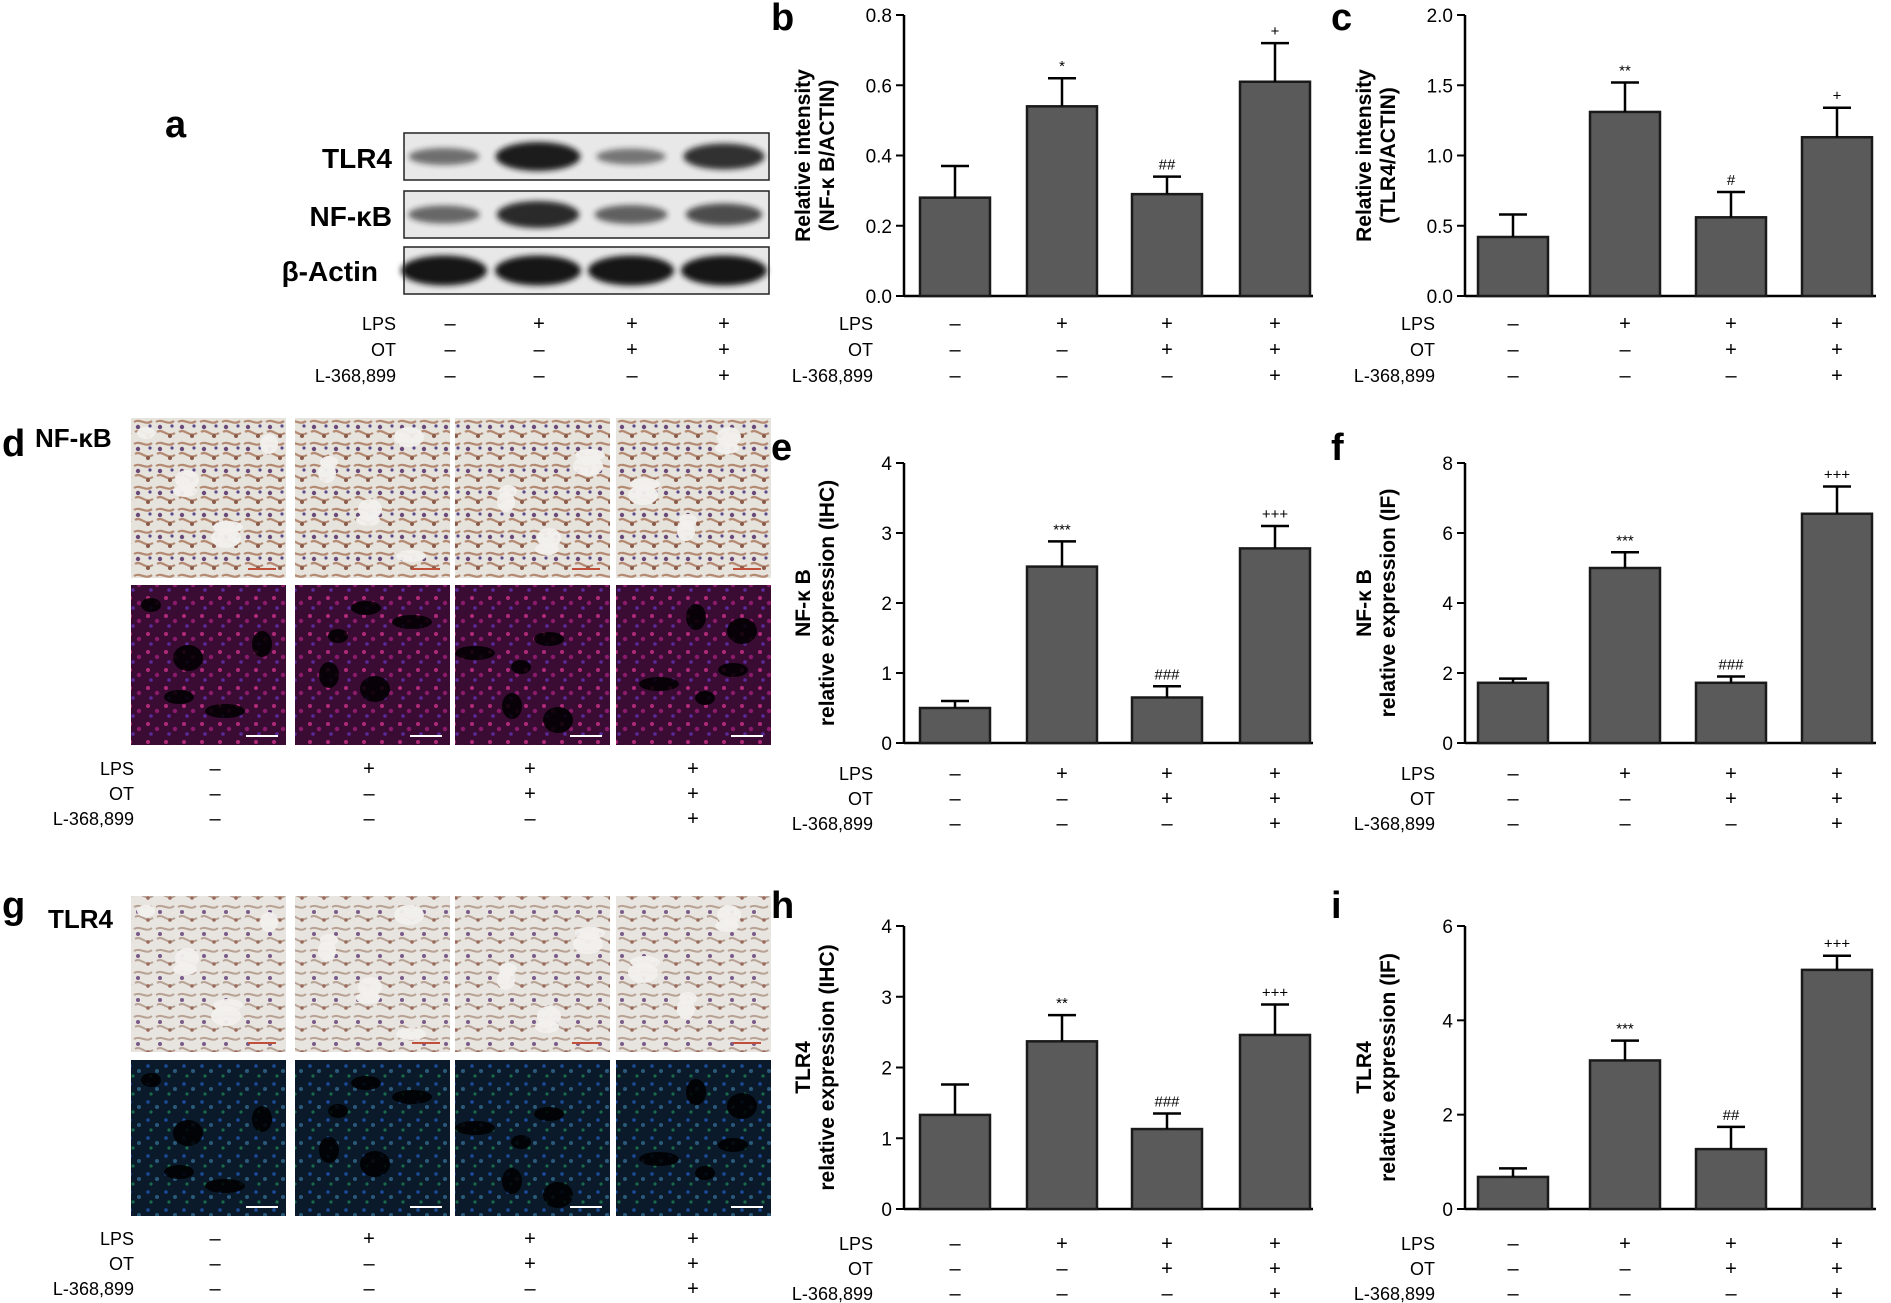 This screenshot has width=1891, height=1303. Describe the element at coordinates (1388, 1067) in the screenshot. I see `y-axis-label-line: relative expression (IF)` at that location.